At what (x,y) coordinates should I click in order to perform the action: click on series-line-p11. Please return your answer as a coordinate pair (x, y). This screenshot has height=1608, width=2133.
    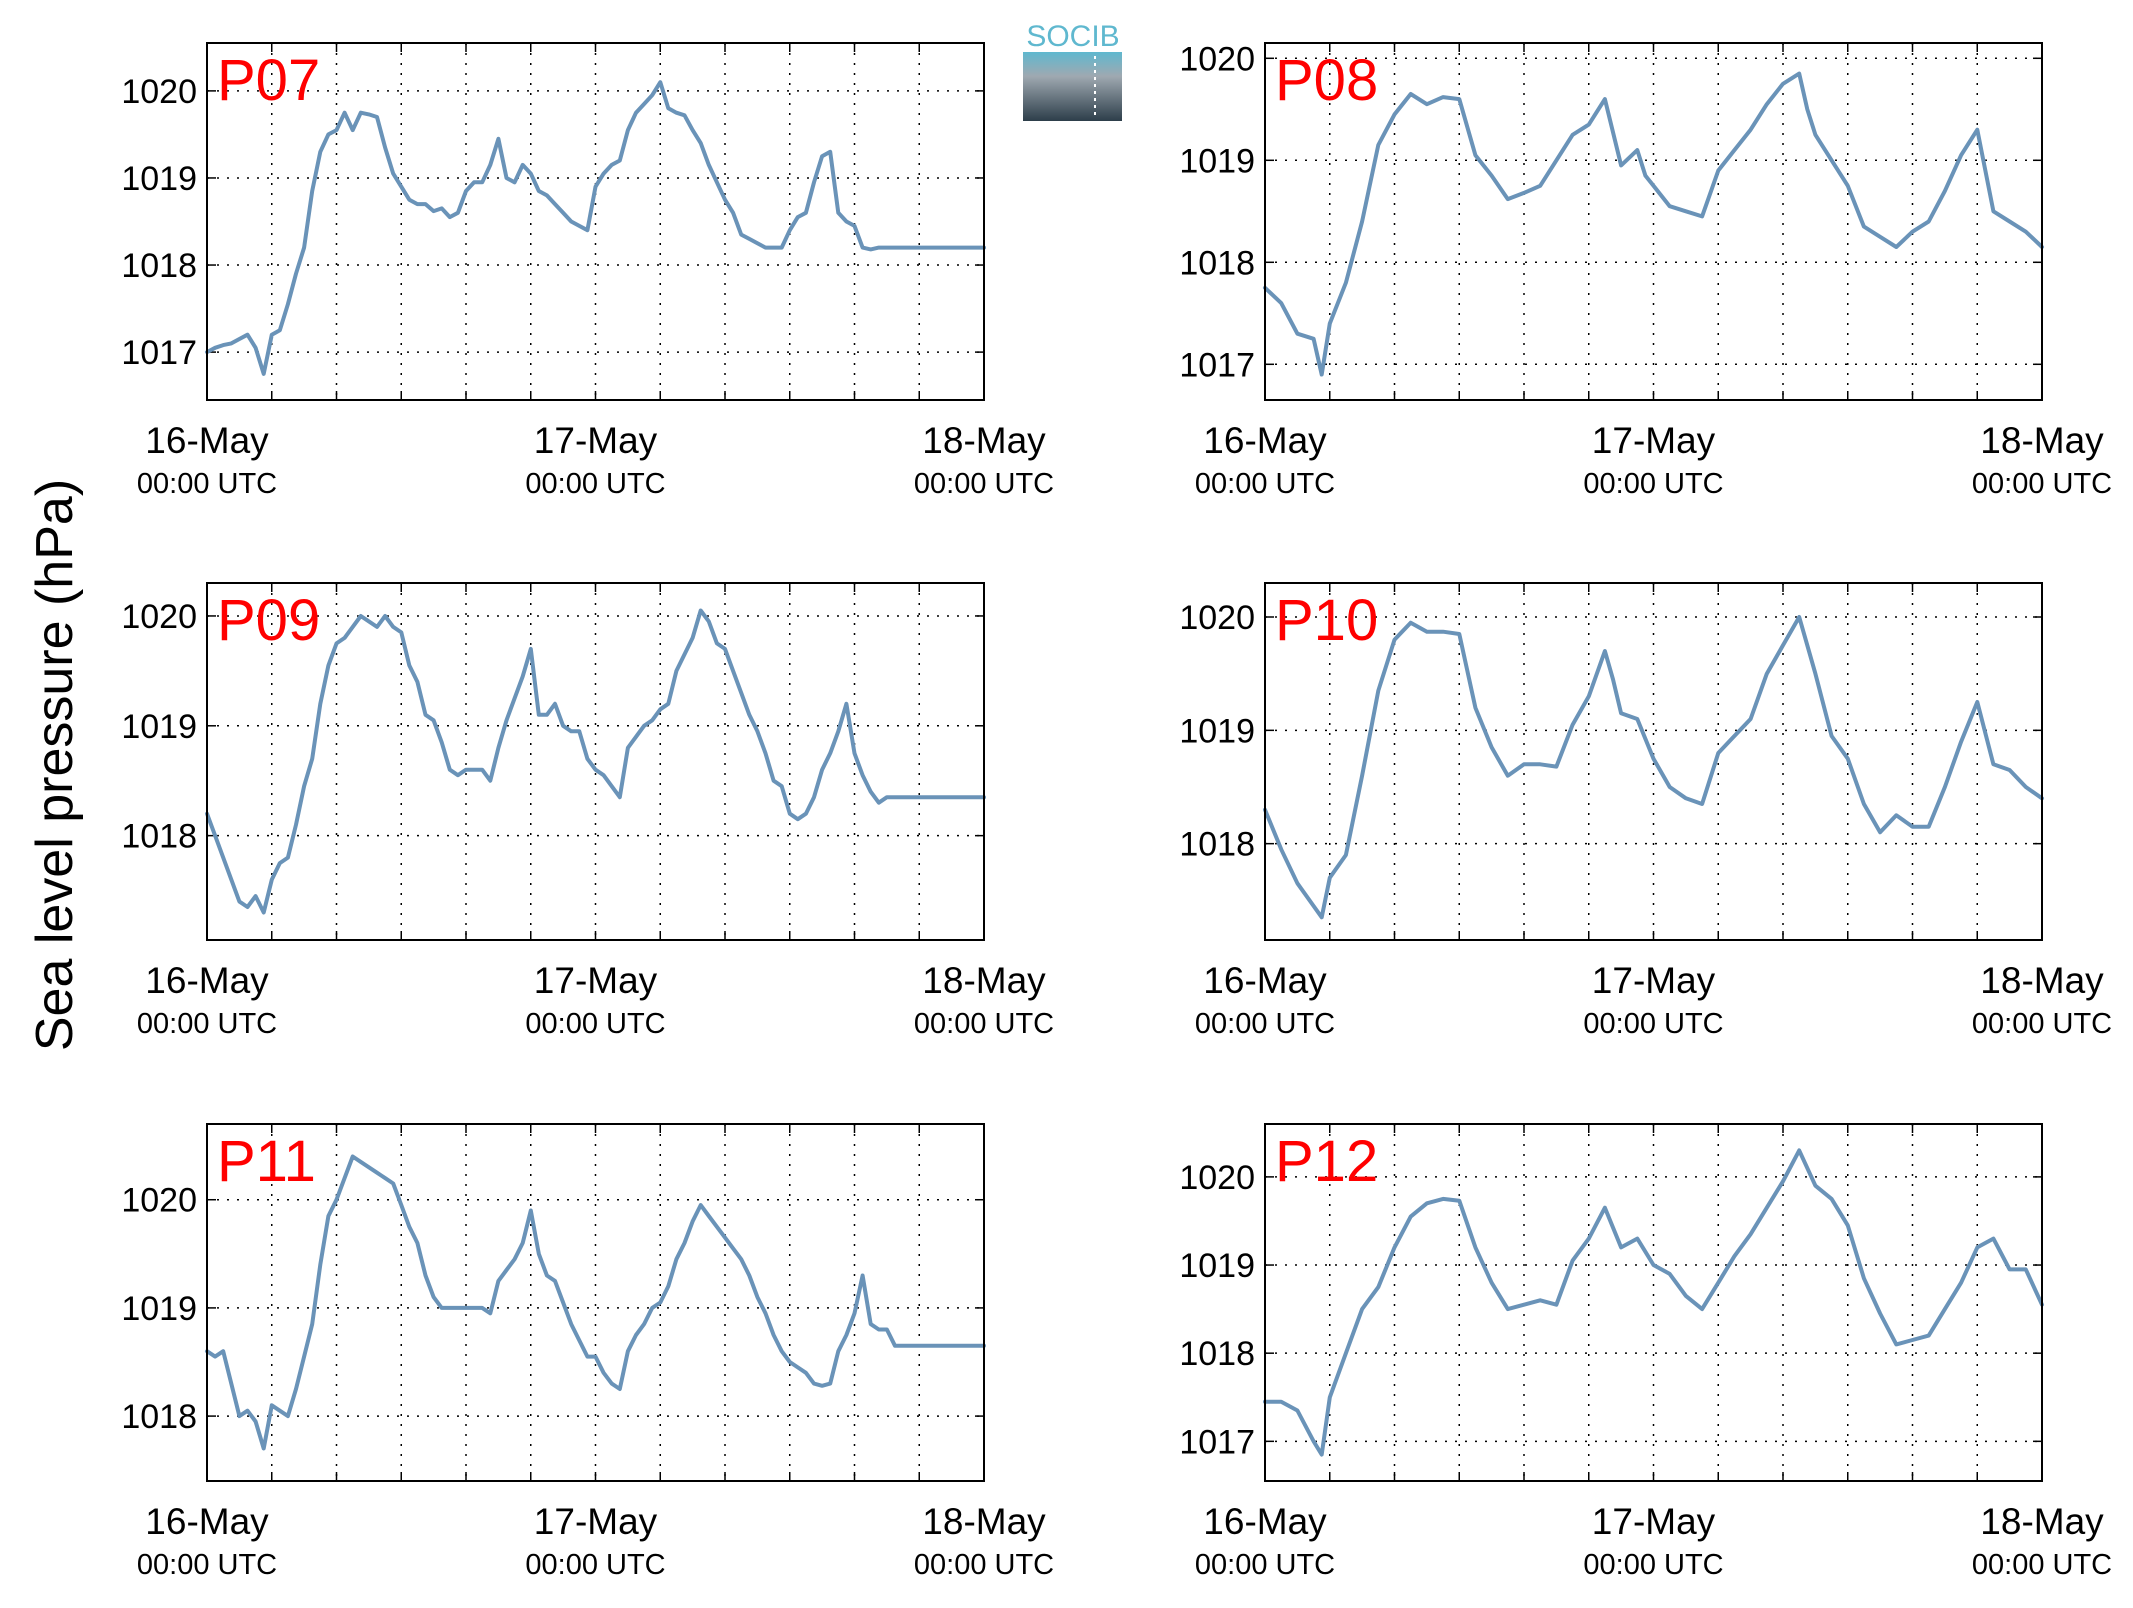
    Looking at the image, I should click on (595, 1302).